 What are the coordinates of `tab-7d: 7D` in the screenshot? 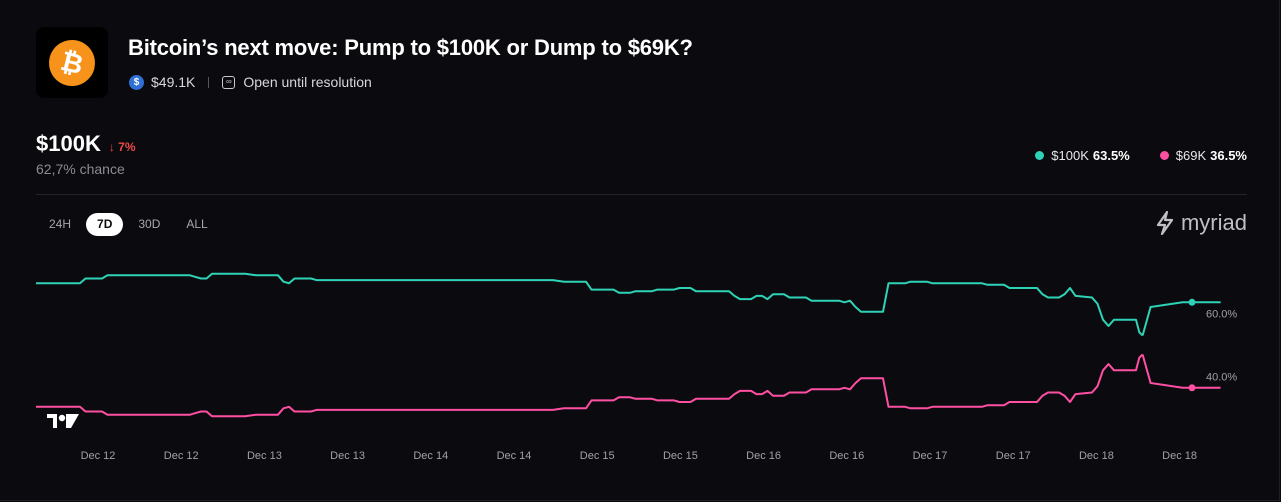 It's located at (105, 224).